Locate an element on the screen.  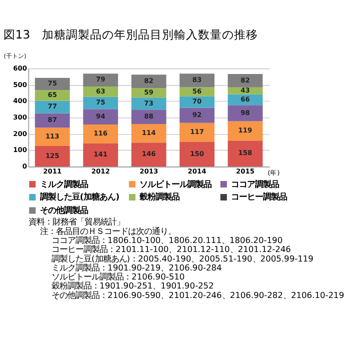
legend-label: ミルク調製品 is located at coordinates (64, 183).